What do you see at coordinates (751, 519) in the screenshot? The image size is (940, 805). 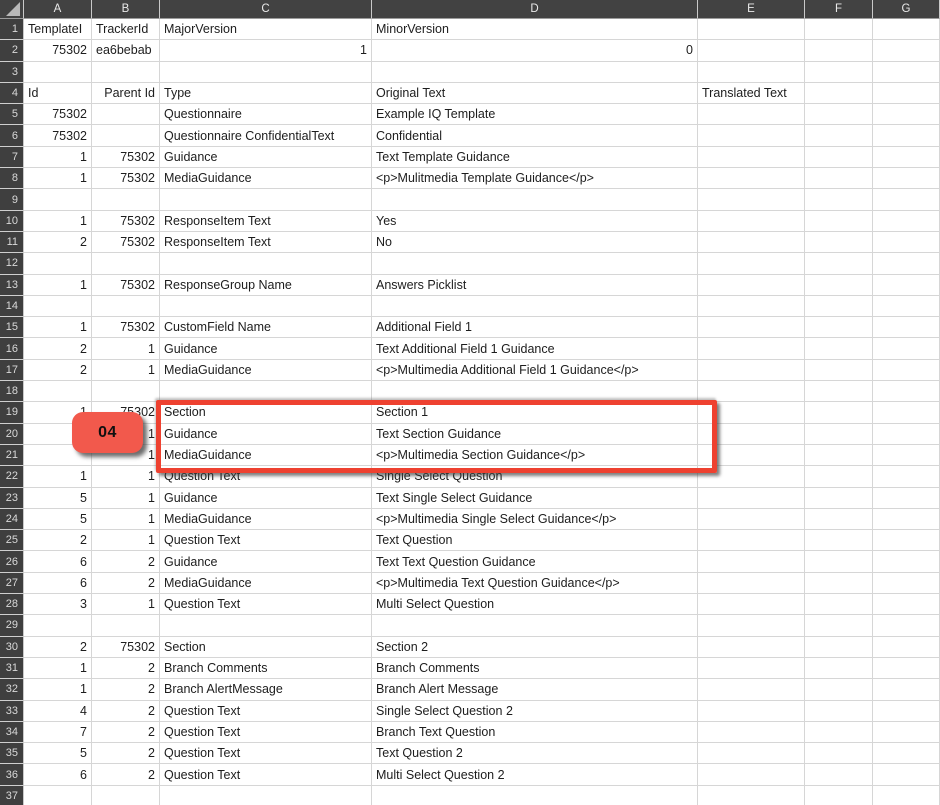 I see `cell-E24` at bounding box center [751, 519].